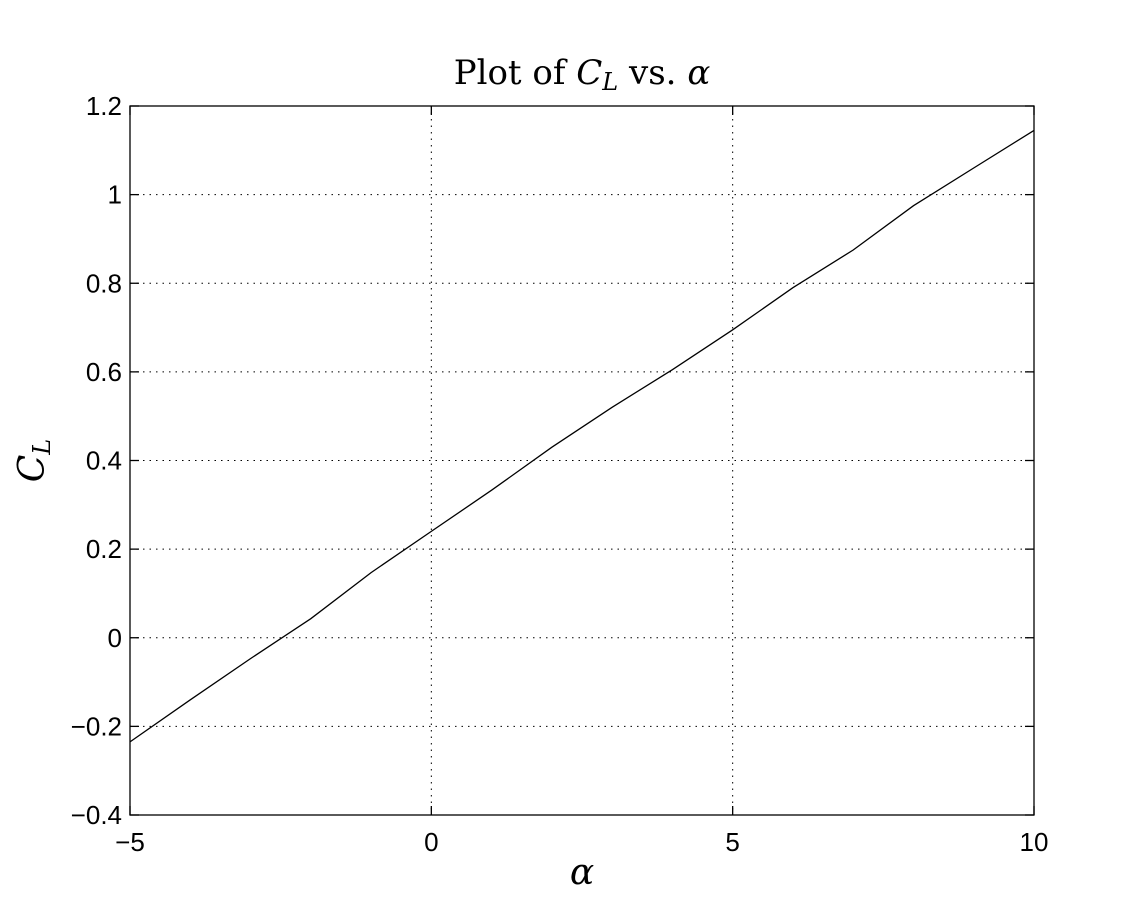 The width and height of the screenshot is (1134, 924). Describe the element at coordinates (698, 73) in the screenshot. I see `title-var2: α` at that location.